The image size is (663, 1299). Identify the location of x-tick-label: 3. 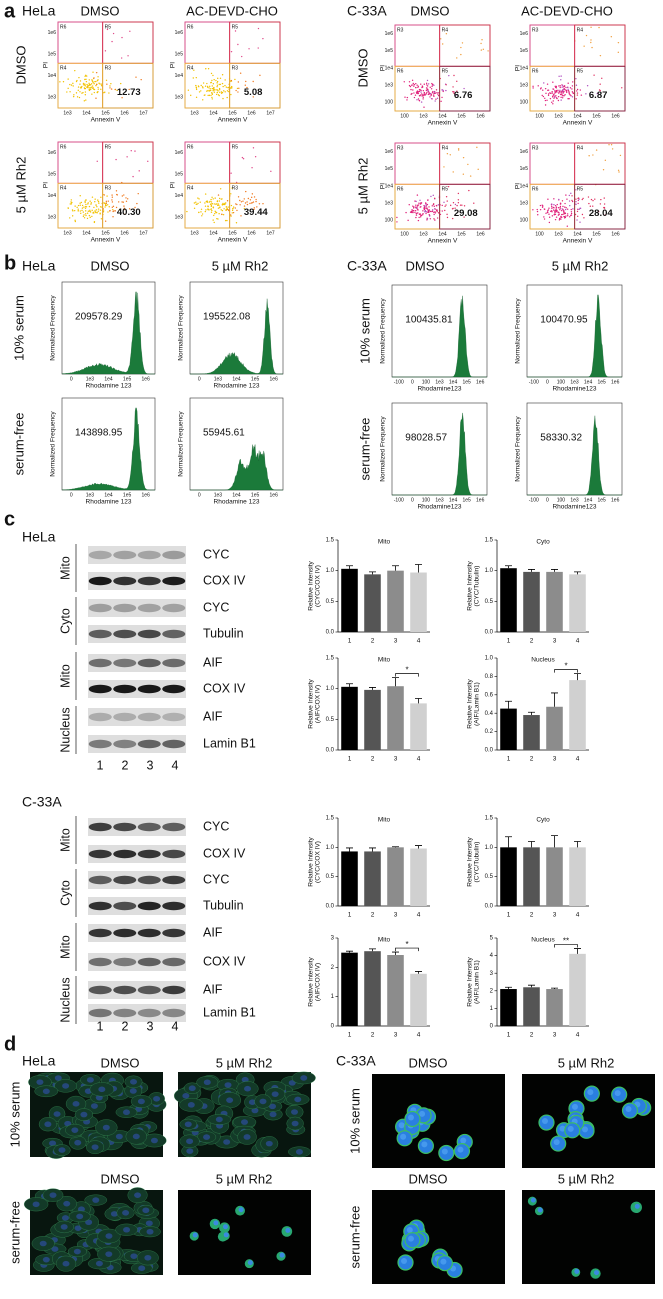
(396, 759).